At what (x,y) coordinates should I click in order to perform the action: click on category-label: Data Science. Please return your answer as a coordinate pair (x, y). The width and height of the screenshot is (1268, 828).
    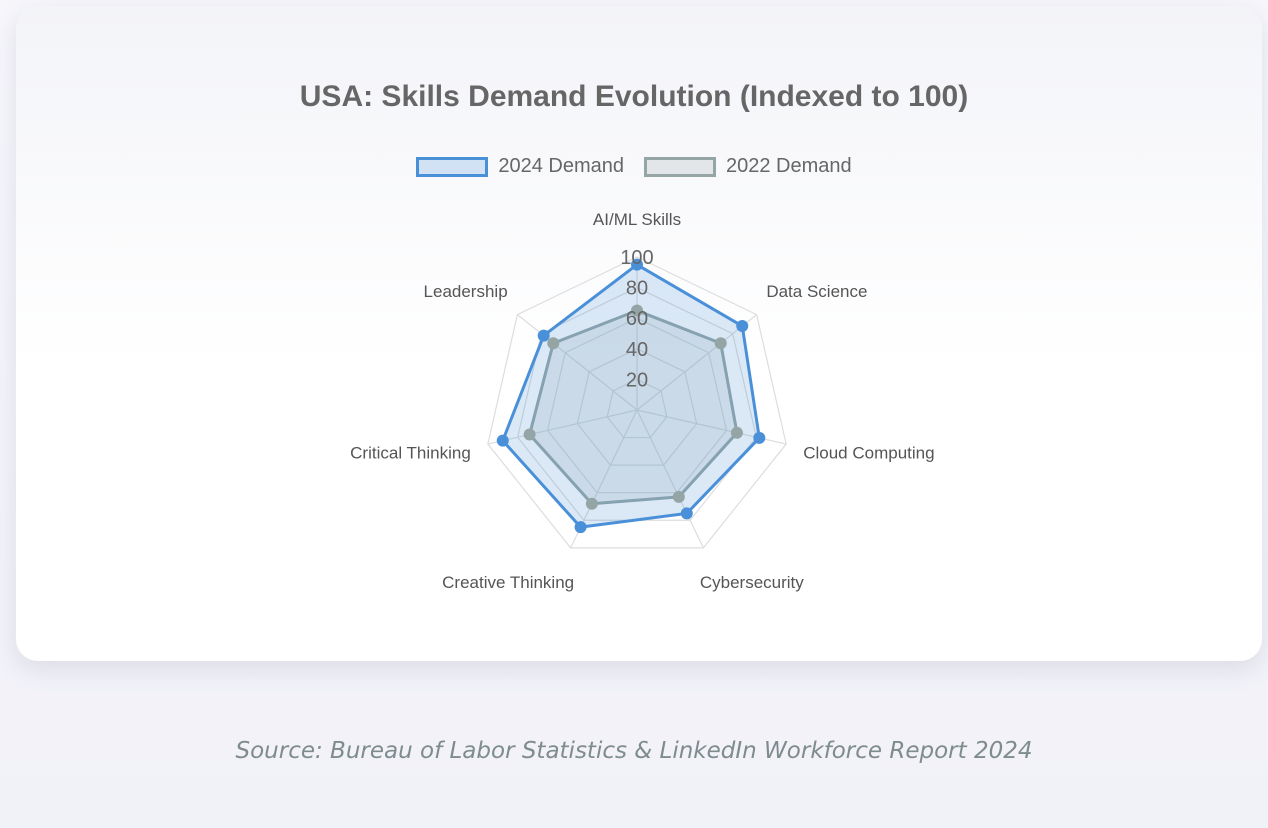
    Looking at the image, I should click on (816, 291).